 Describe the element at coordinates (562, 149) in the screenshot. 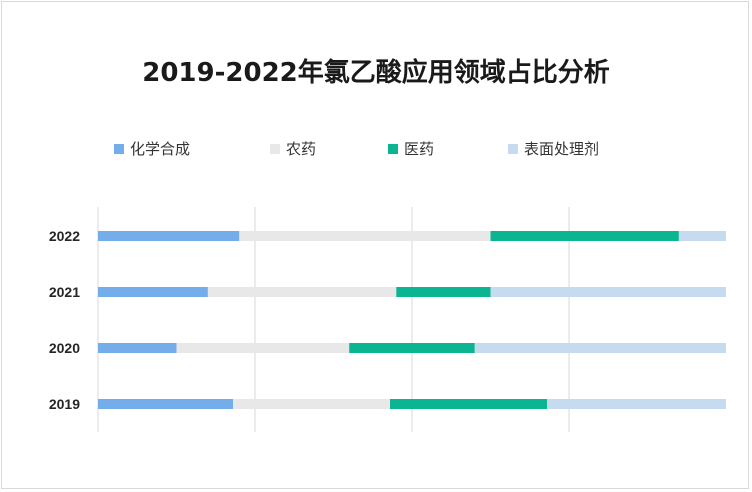

I see `legend-label: 表面处理剂` at that location.